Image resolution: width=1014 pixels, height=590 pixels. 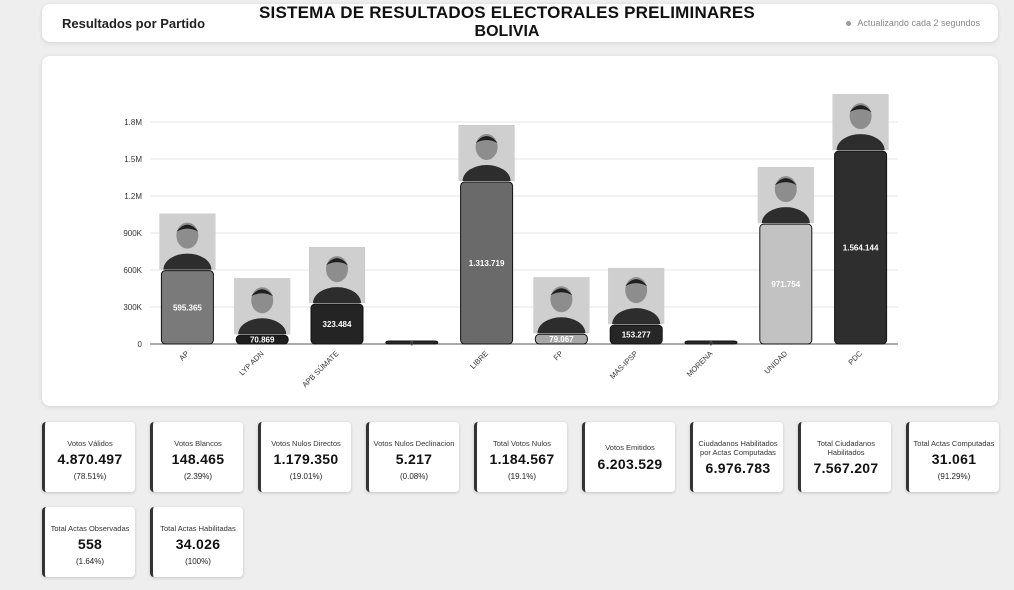 What do you see at coordinates (918, 23) in the screenshot?
I see `update-status-text: Actualizando cada 2 segundos` at bounding box center [918, 23].